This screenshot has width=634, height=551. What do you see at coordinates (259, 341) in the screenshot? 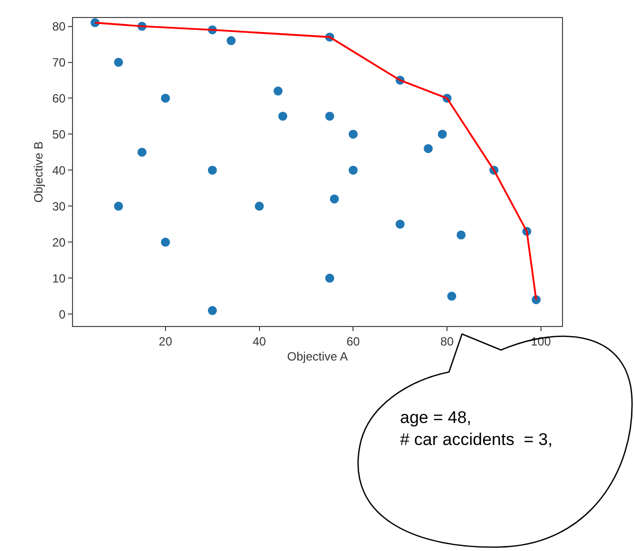
I see `x-tick-label: 40` at bounding box center [259, 341].